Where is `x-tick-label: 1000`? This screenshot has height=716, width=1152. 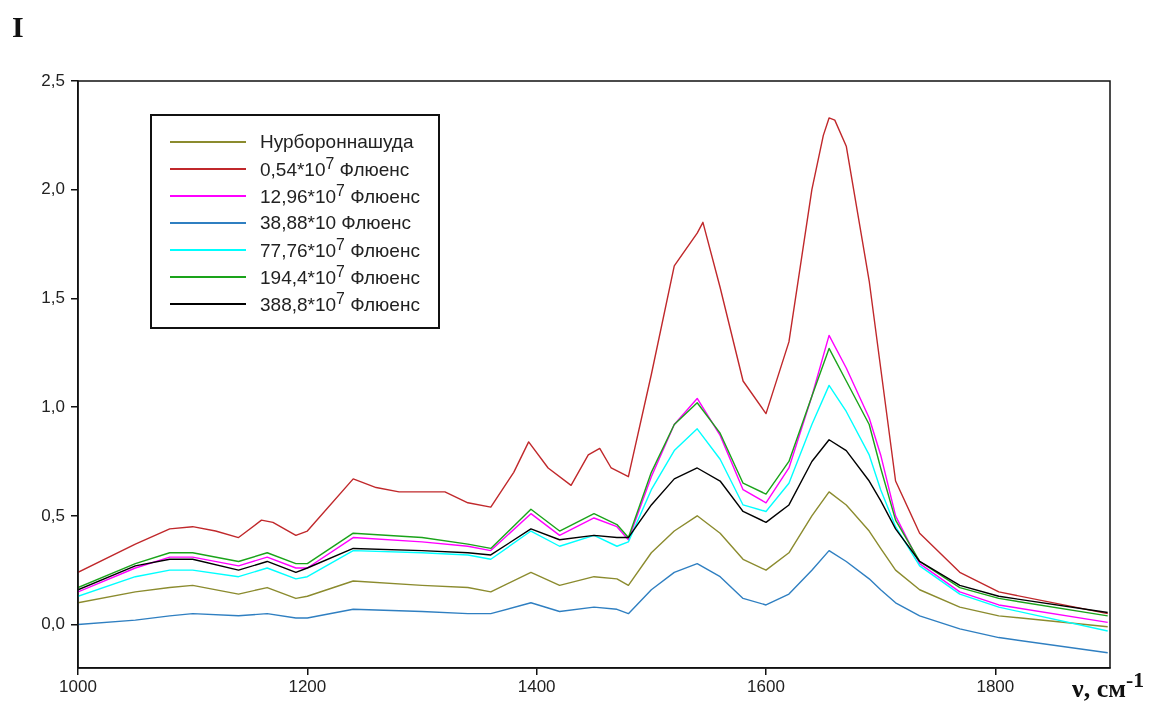 x-tick-label: 1000 is located at coordinates (78, 686).